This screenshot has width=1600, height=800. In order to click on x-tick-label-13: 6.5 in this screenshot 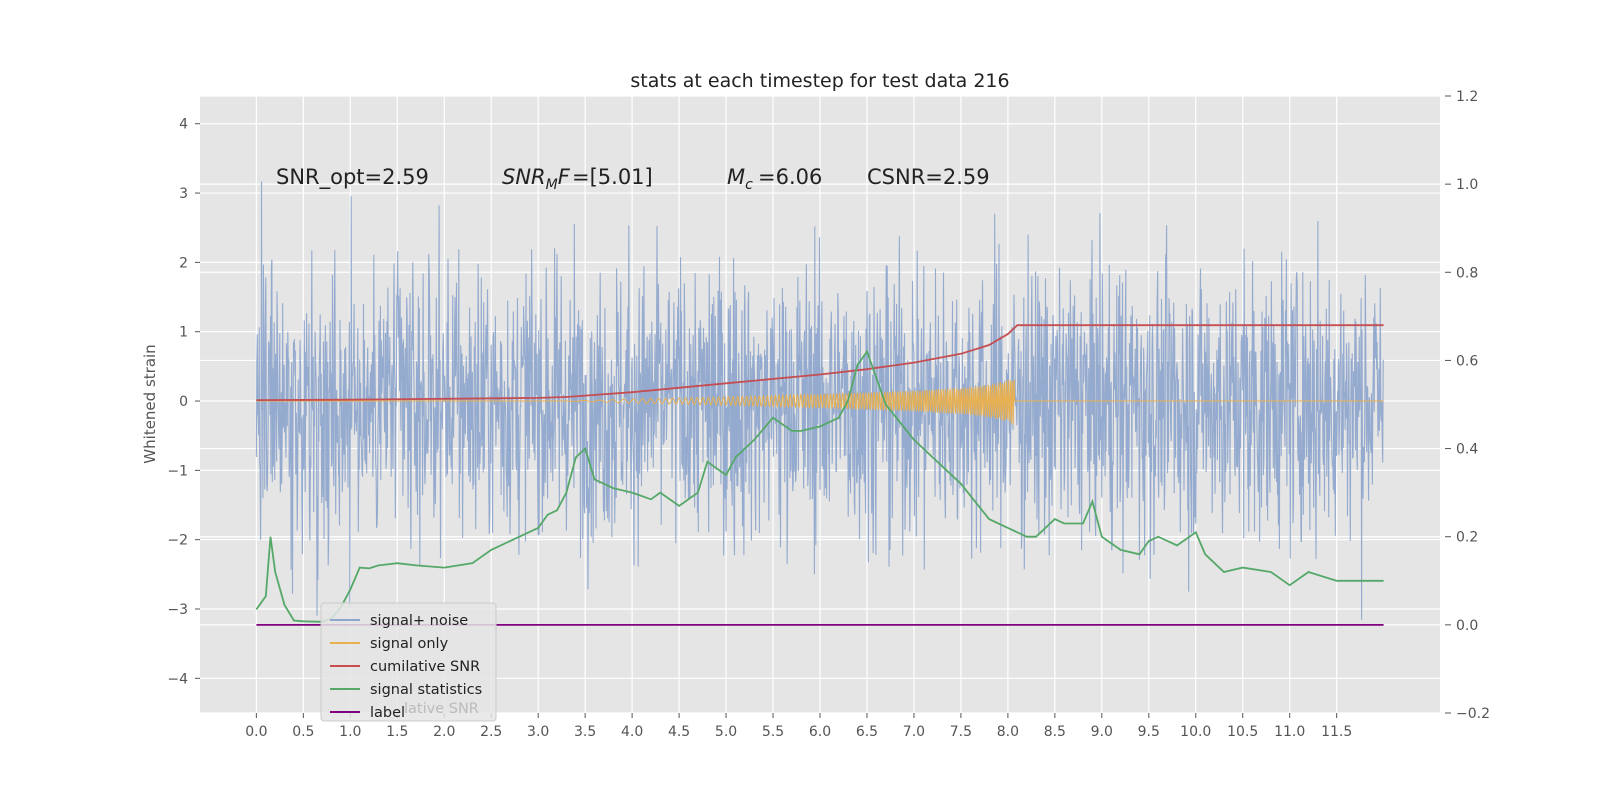, I will do `click(867, 732)`.